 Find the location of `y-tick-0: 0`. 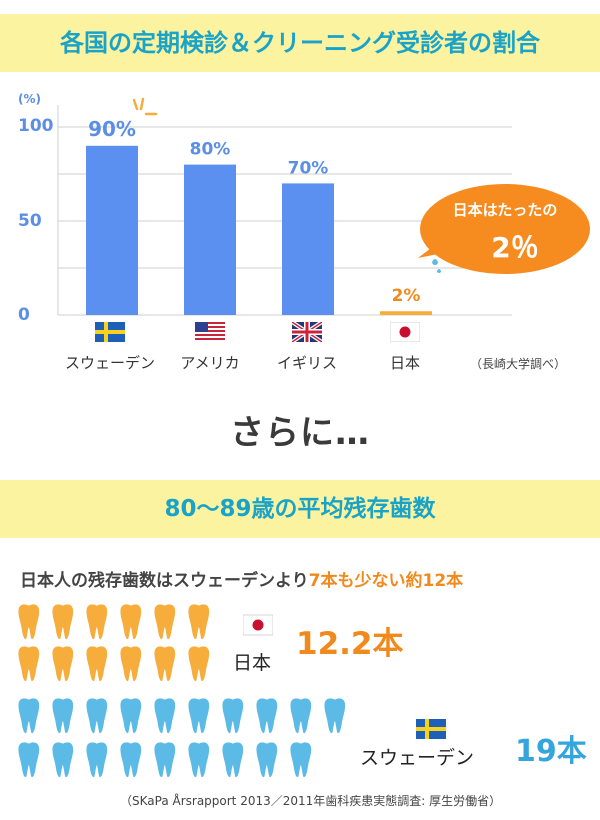

y-tick-0: 0 is located at coordinates (24, 315).